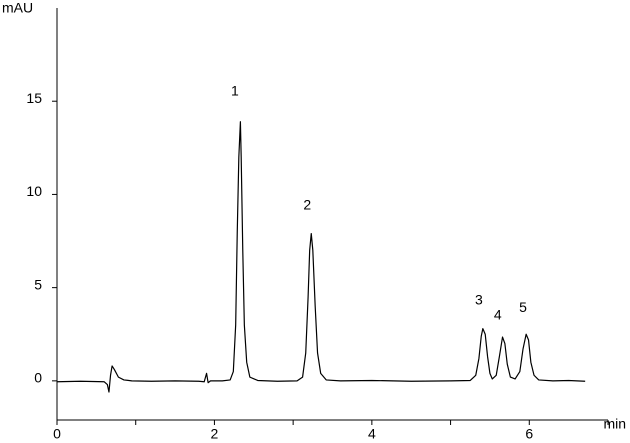 This screenshot has height=443, width=630. Describe the element at coordinates (235, 91) in the screenshot. I see `peak-label: 1` at that location.